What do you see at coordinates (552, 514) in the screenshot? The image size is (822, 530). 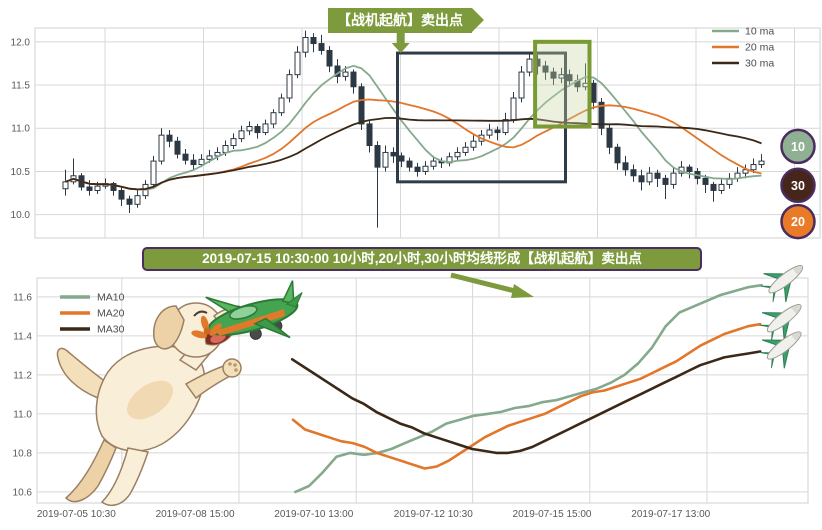 I see `svg-text: 2019-07-15 15:00` at bounding box center [552, 514].